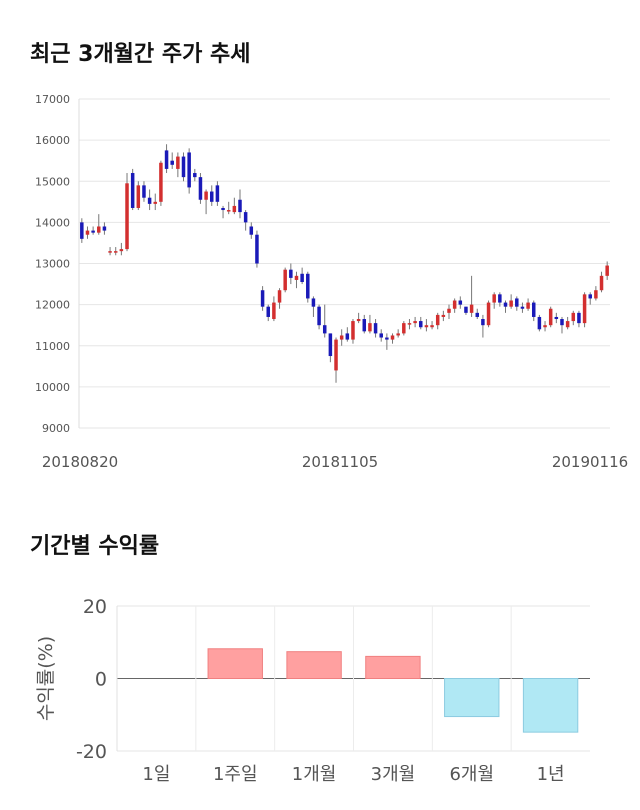 This screenshot has height=810, width=640. I want to click on y-tick-label: 15000, so click(52, 181).